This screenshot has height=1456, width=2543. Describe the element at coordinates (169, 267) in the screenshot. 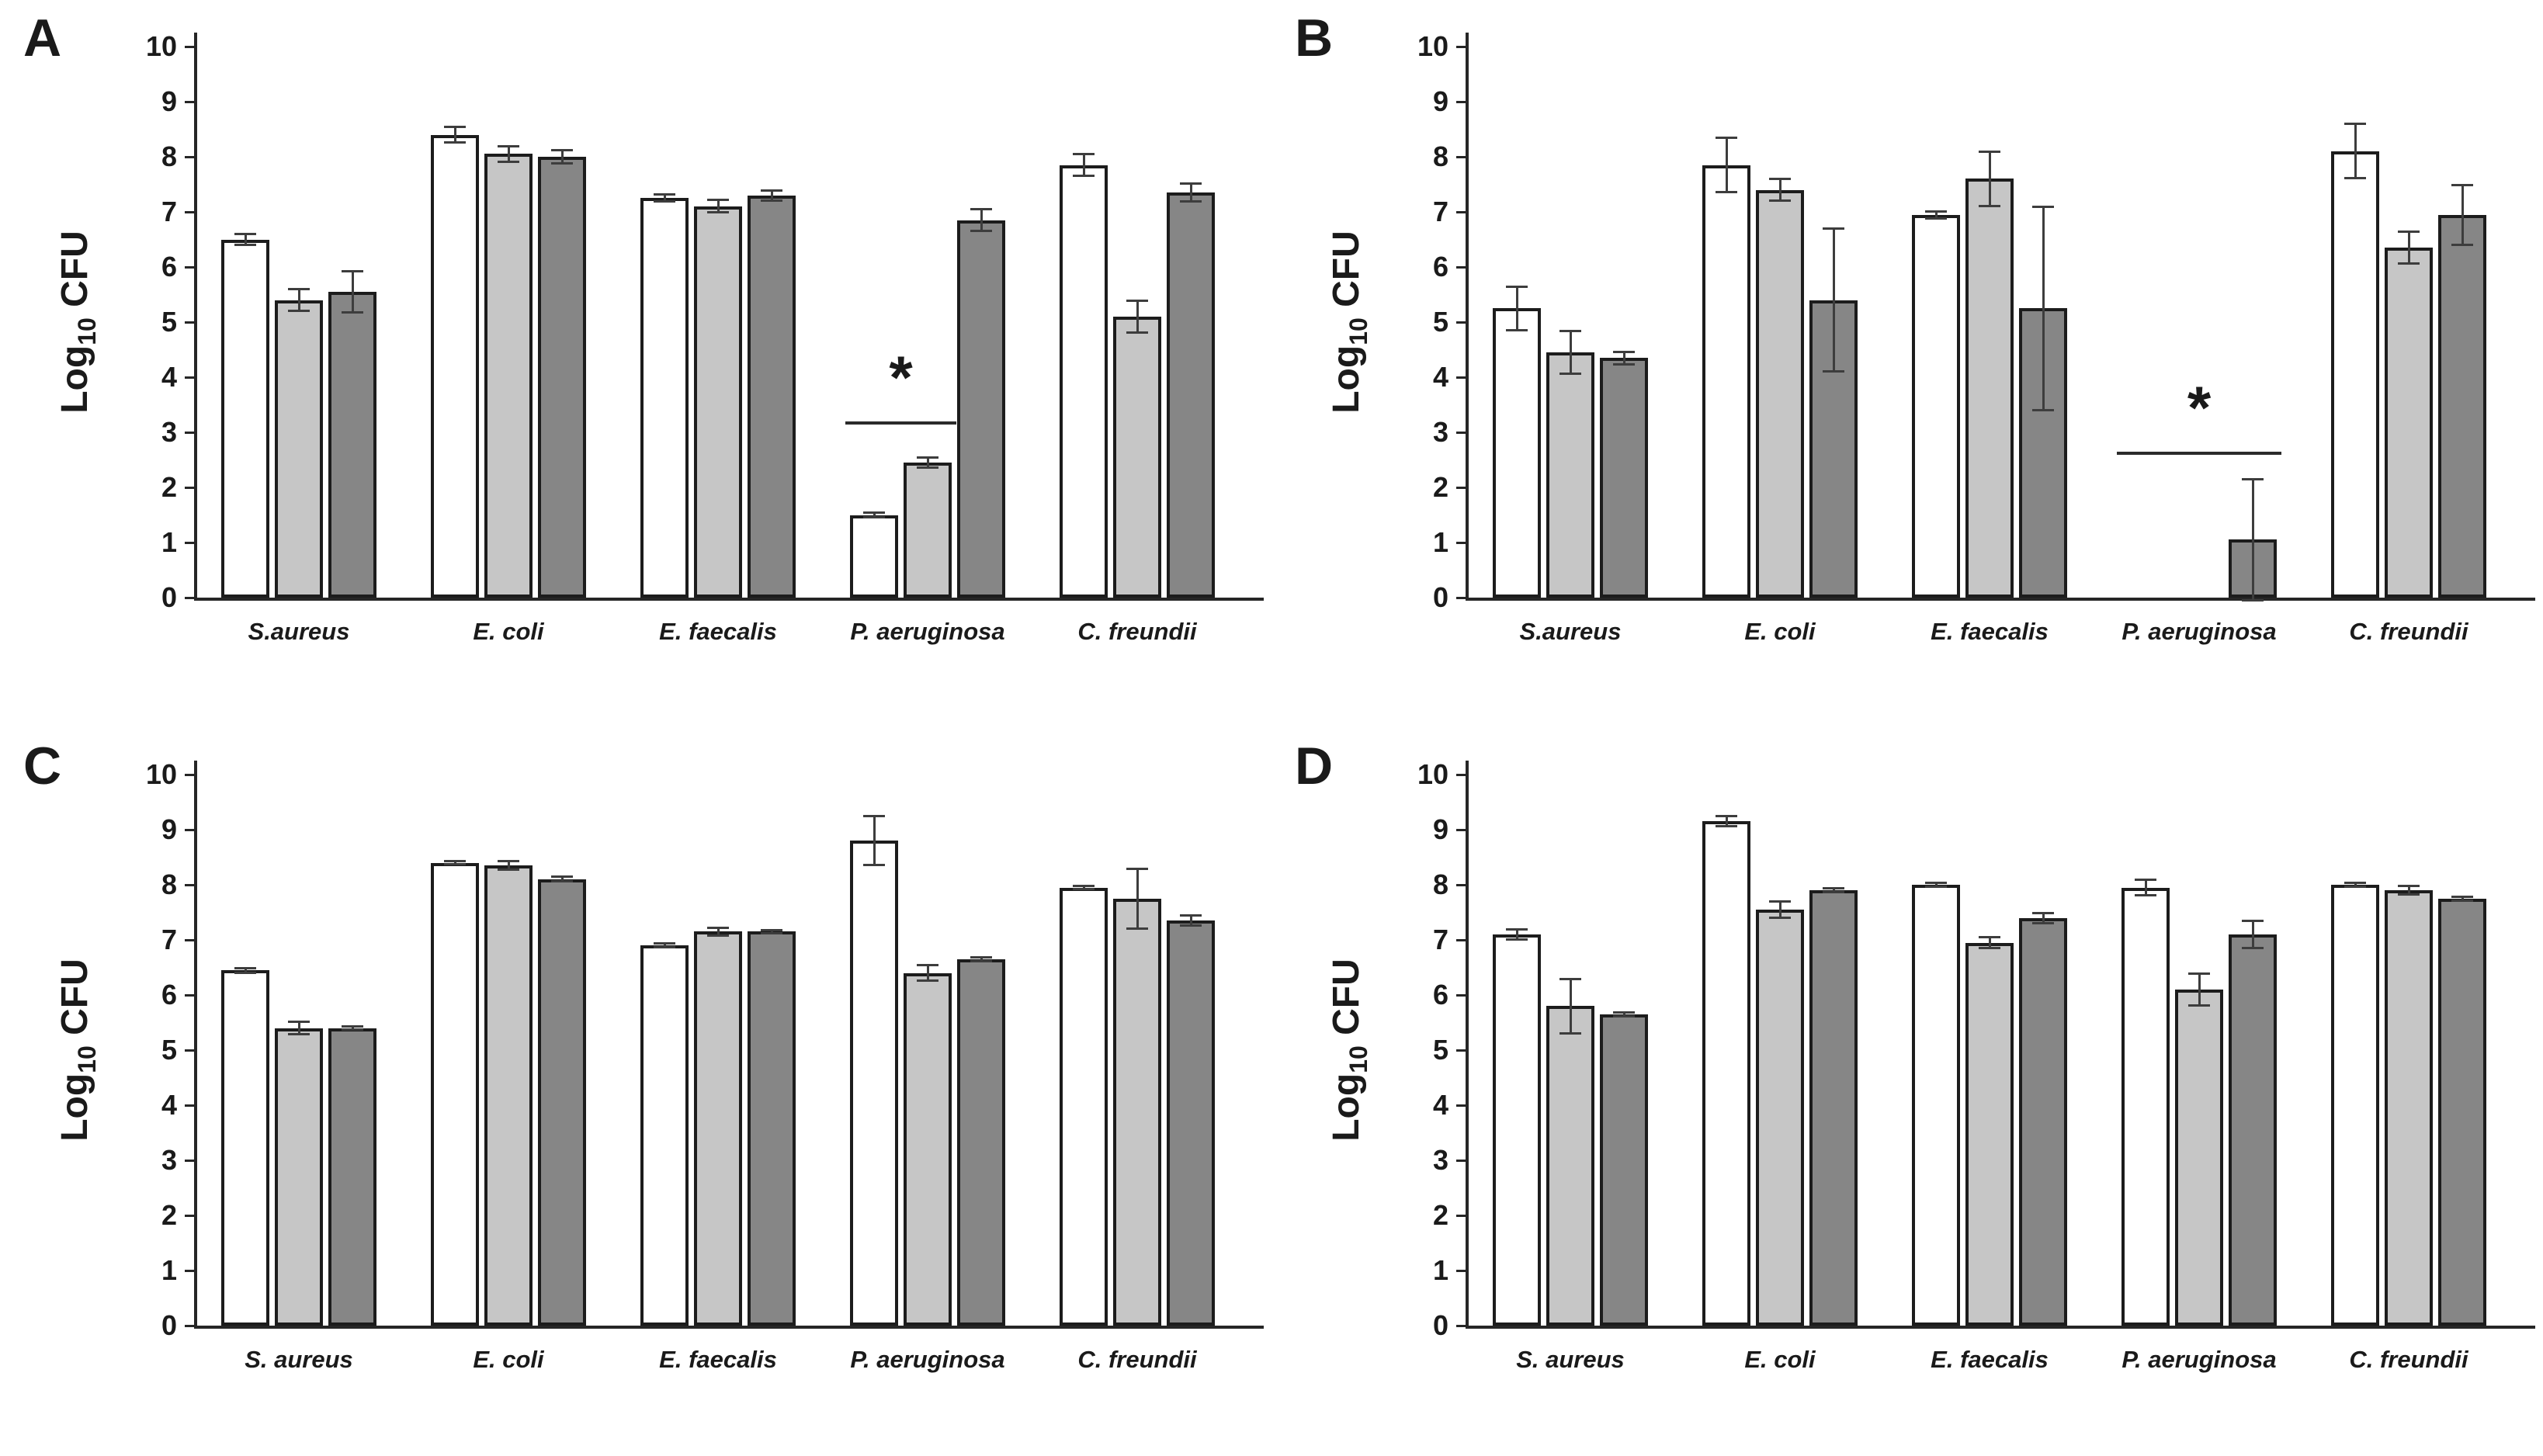

I see `y-tick-label: 6` at that location.